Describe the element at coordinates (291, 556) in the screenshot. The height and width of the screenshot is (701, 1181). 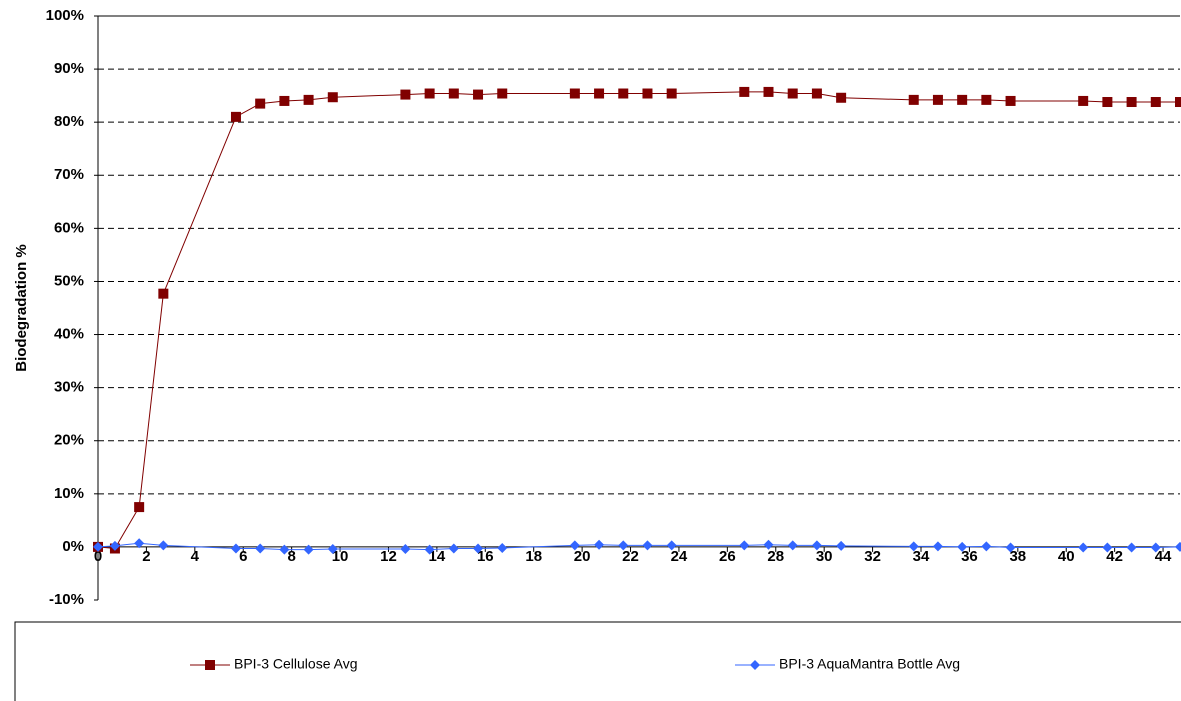
I see `x-tick-label: 8` at that location.